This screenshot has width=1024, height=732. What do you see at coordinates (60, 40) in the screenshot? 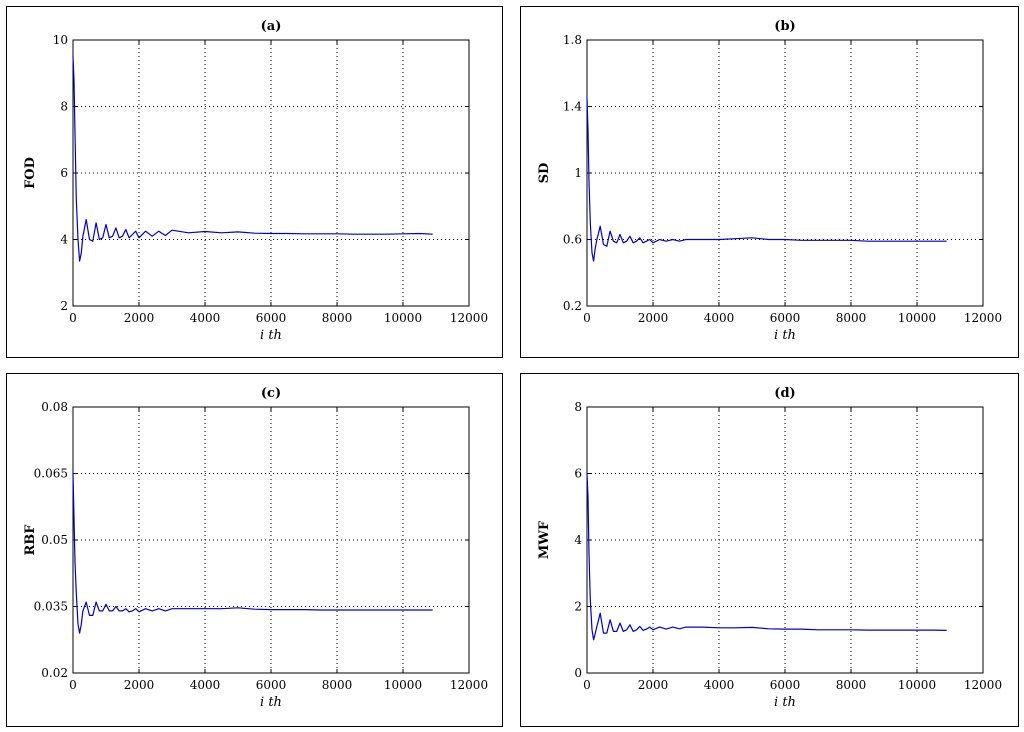
I see `y-tick-label: 10` at bounding box center [60, 40].